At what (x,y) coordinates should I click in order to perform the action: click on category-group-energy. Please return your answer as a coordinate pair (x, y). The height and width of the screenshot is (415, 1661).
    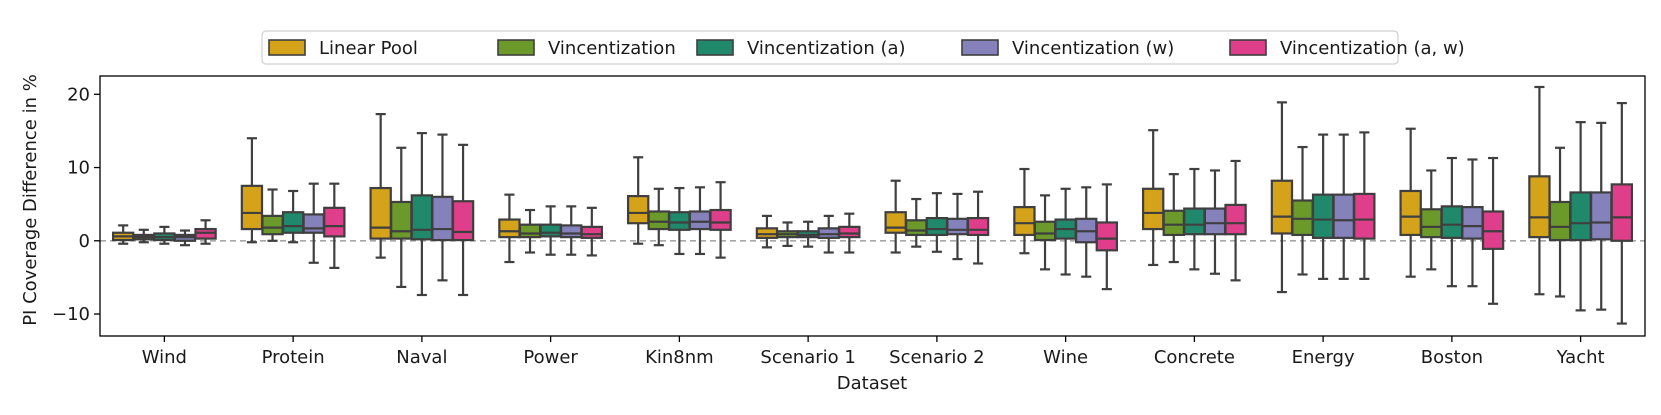
    Looking at the image, I should click on (1323, 197).